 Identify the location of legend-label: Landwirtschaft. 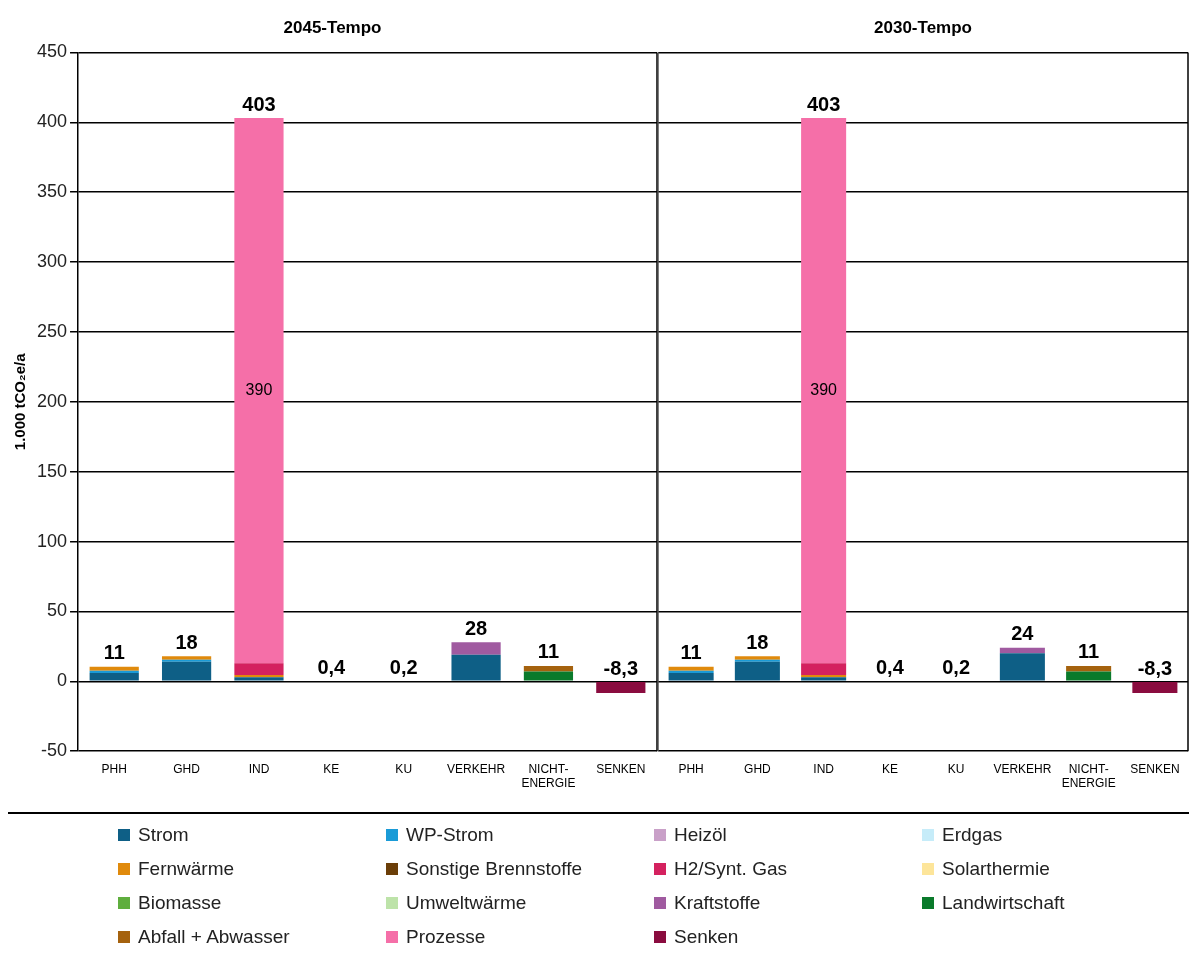
(1003, 903).